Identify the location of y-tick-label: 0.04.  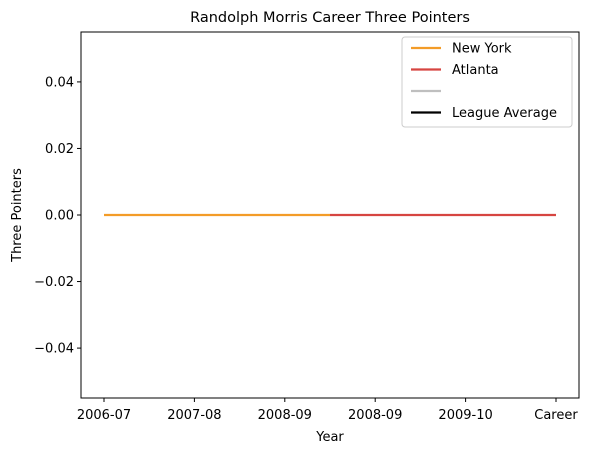
(59, 82).